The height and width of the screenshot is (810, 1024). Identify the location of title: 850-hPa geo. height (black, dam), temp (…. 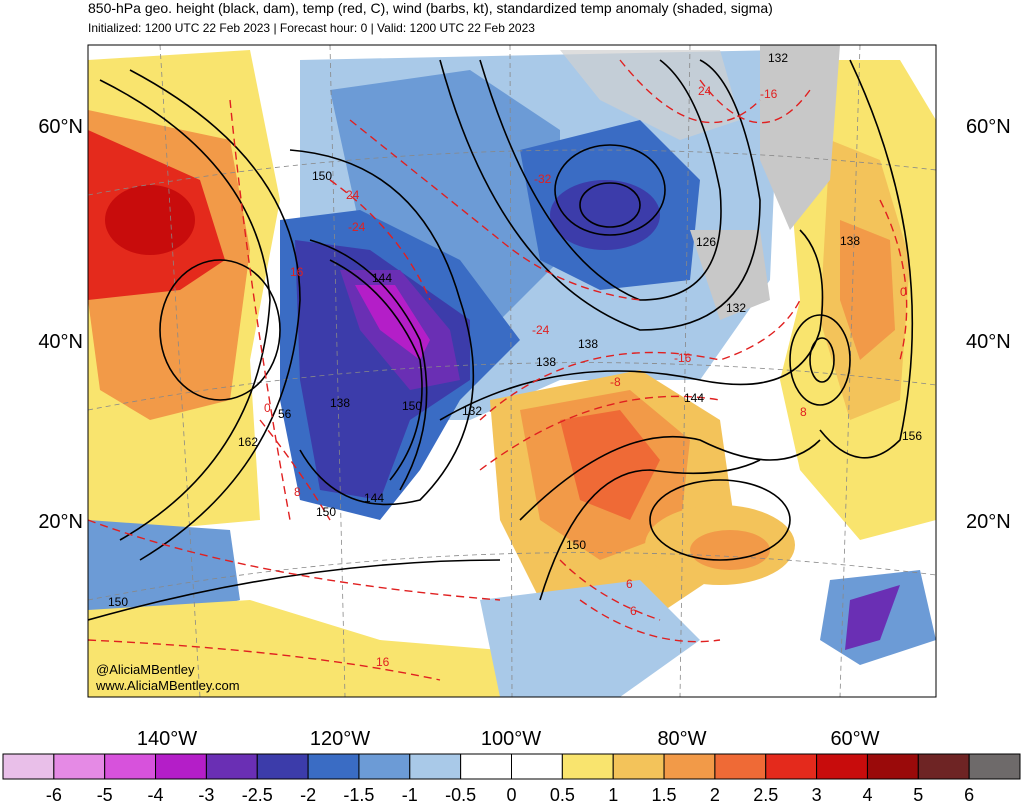
(430, 8).